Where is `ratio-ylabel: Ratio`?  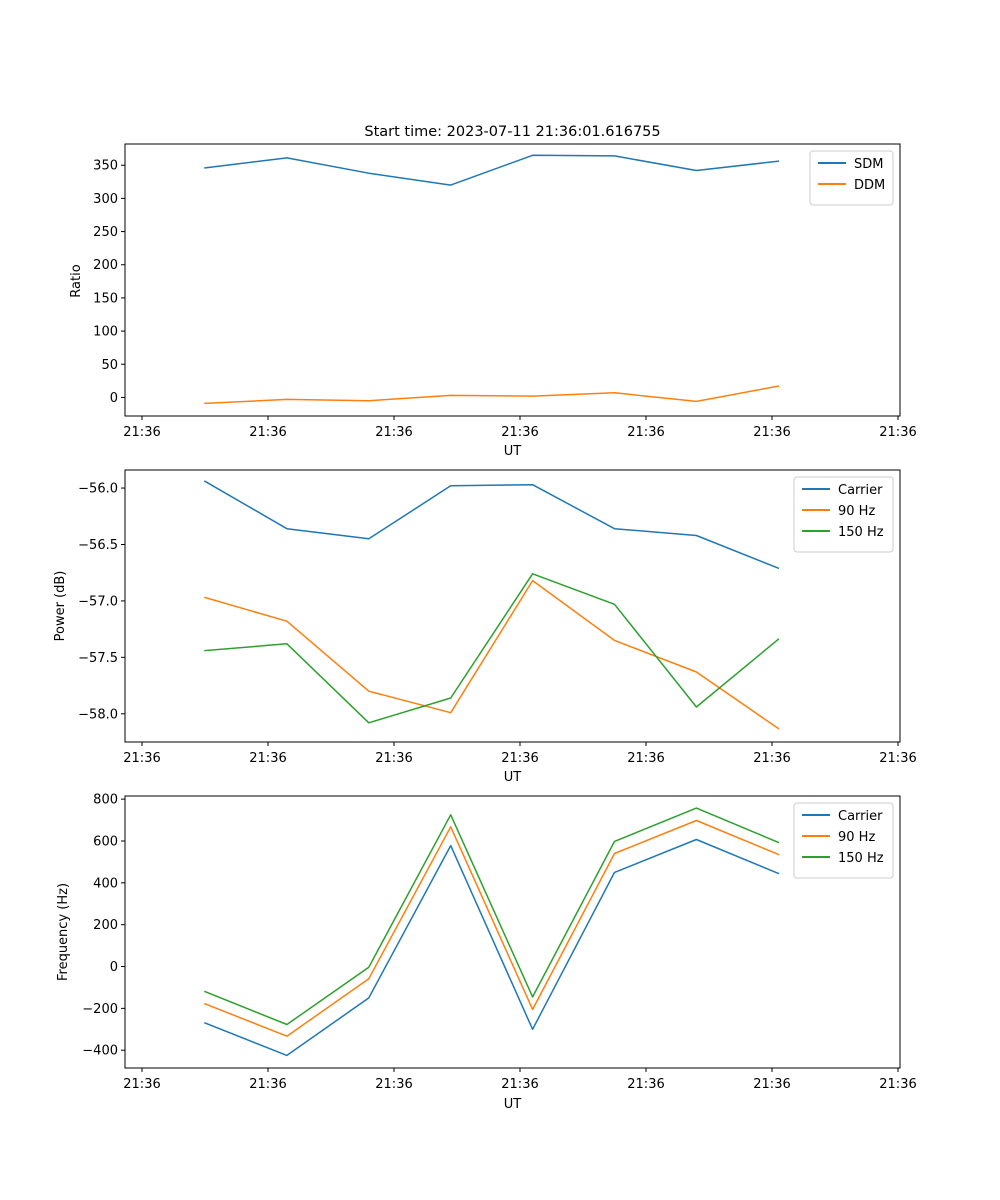
ratio-ylabel: Ratio is located at coordinates (76, 280).